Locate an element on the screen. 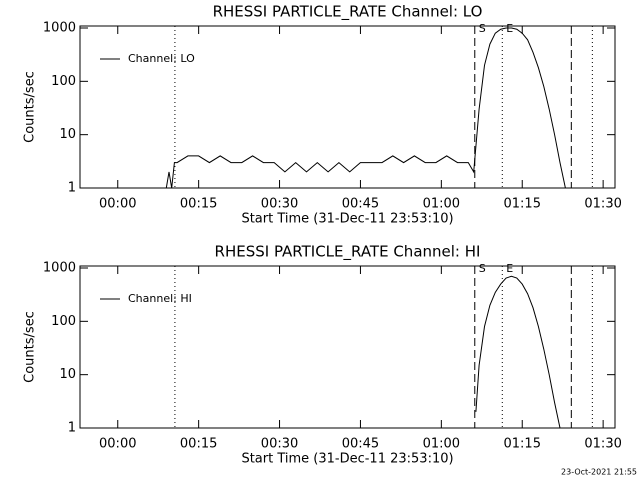  chart-title: RHESSI PARTICLE_RATE Channel: HI is located at coordinates (348, 252).